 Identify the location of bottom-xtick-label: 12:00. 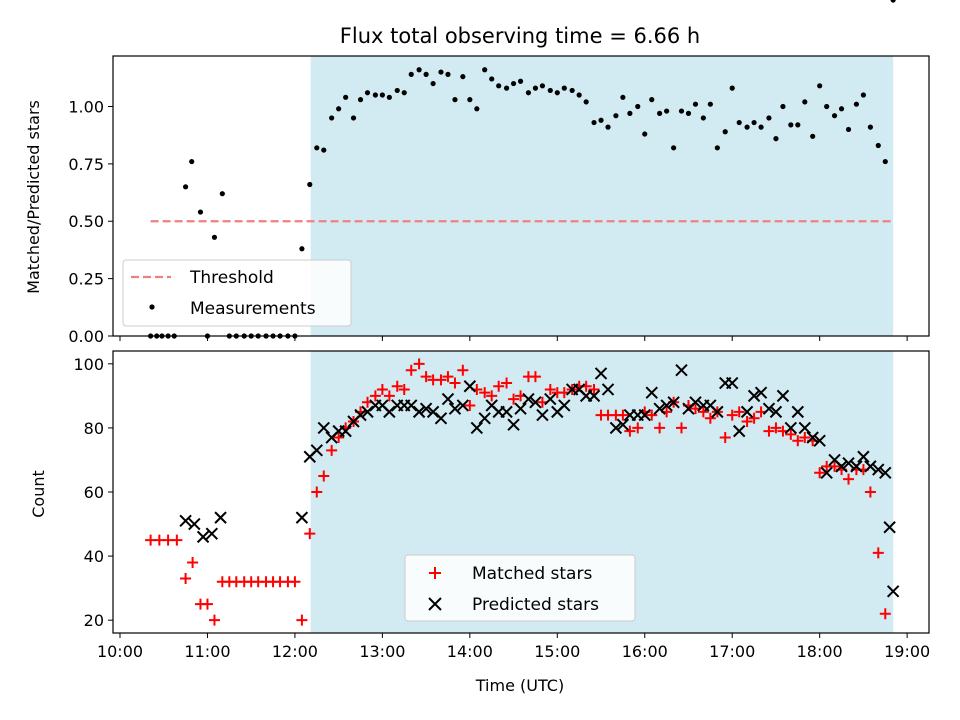
(295, 651).